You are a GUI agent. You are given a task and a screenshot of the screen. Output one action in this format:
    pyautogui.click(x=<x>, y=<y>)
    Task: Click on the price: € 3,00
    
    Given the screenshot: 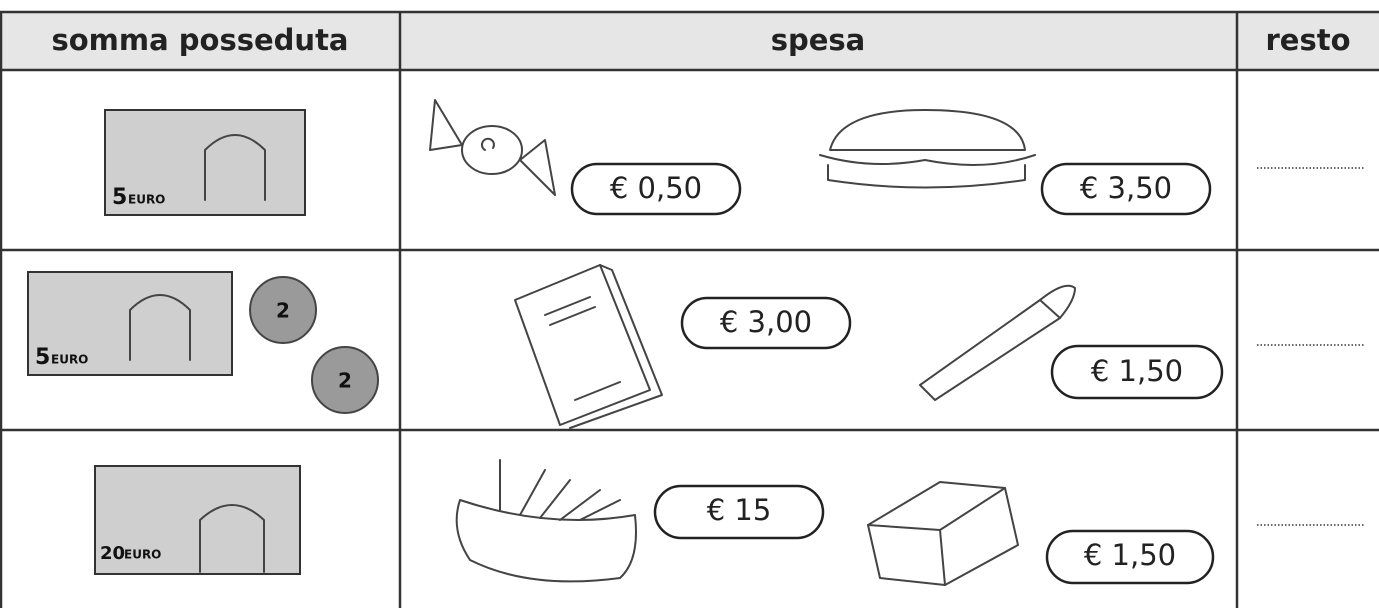 What is the action you would take?
    pyautogui.click(x=766, y=322)
    